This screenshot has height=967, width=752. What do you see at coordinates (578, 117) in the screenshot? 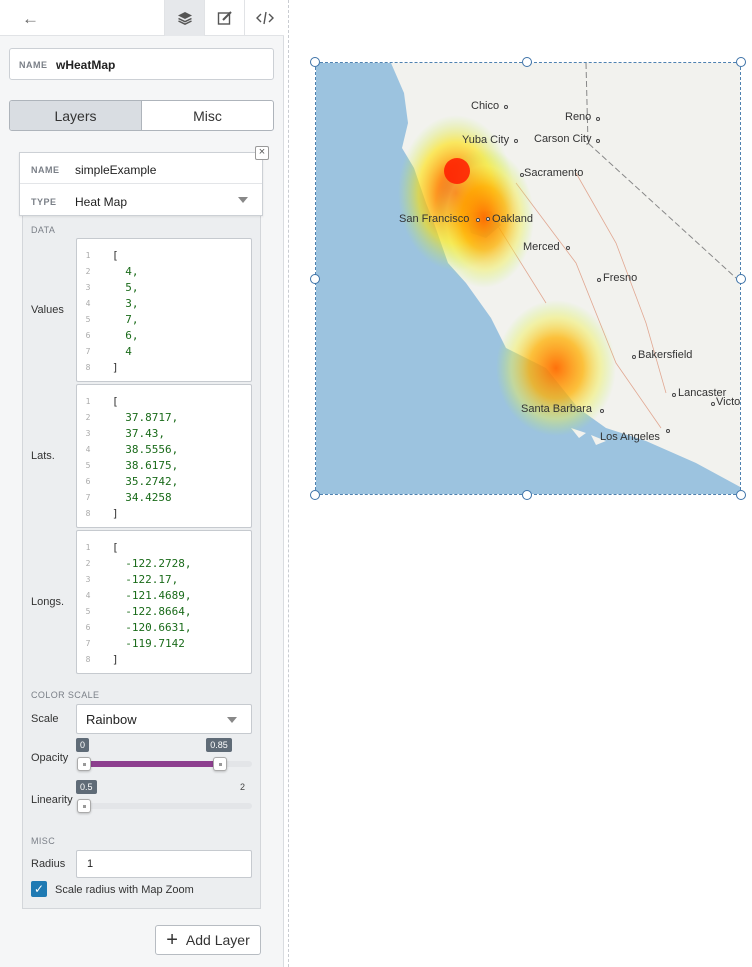
I see `city-label: Reno` at bounding box center [578, 117].